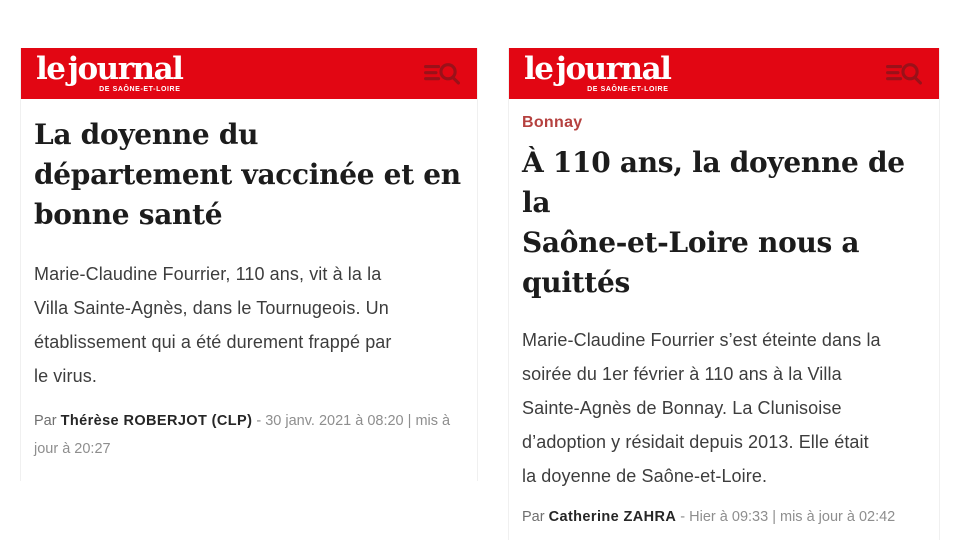  Describe the element at coordinates (552, 122) in the screenshot. I see `article-category: Bonnay` at that location.